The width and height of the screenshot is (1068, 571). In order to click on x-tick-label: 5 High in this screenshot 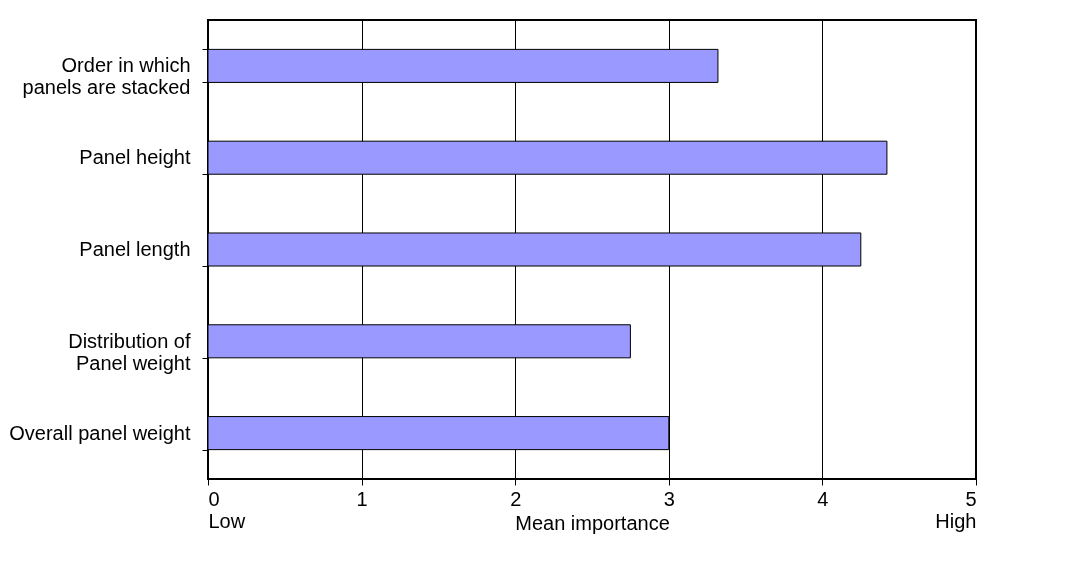, I will do `click(956, 509)`.